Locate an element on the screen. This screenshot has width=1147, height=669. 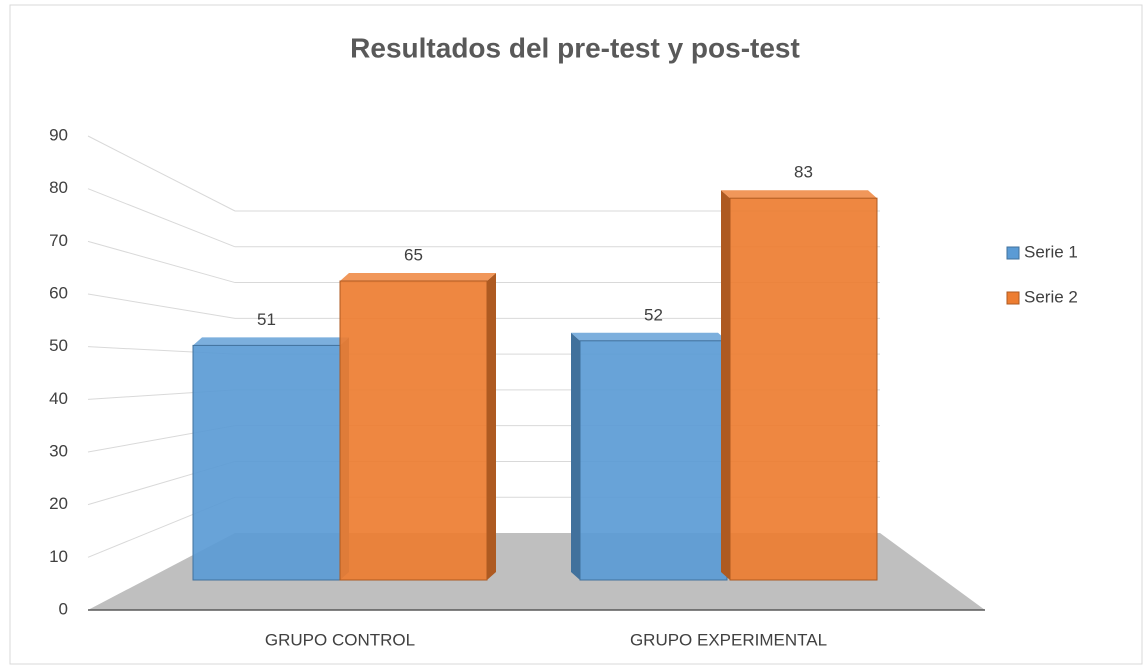
y-tick-label: 70 is located at coordinates (58, 240).